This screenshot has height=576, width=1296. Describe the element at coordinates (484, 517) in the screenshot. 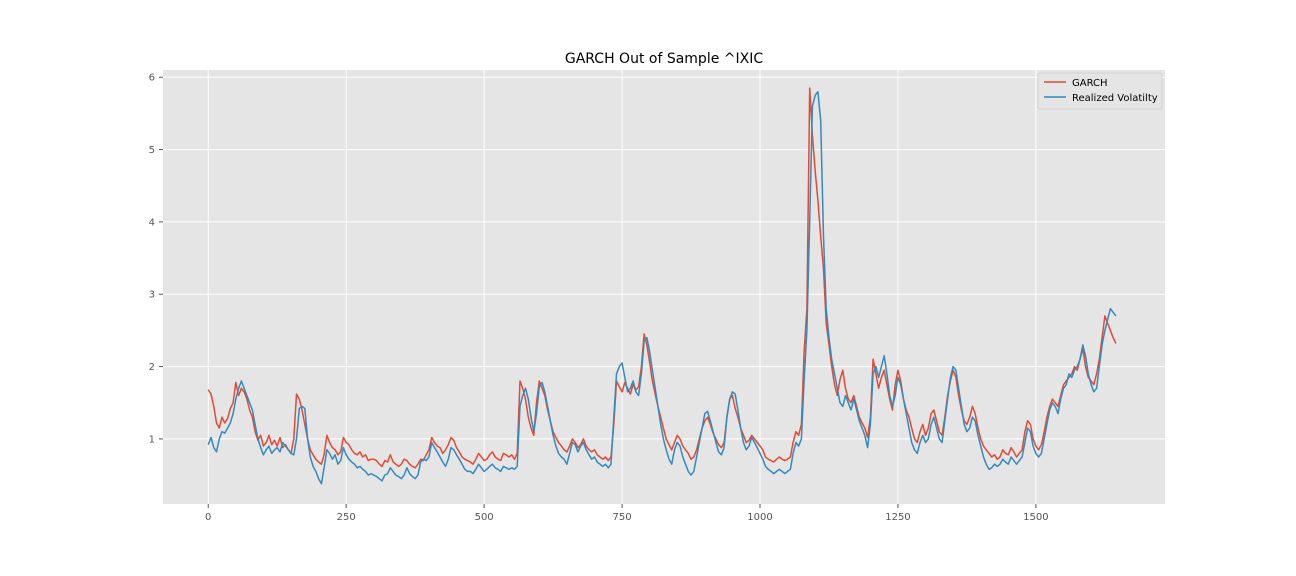

I see `x-tick-label: 500` at that location.